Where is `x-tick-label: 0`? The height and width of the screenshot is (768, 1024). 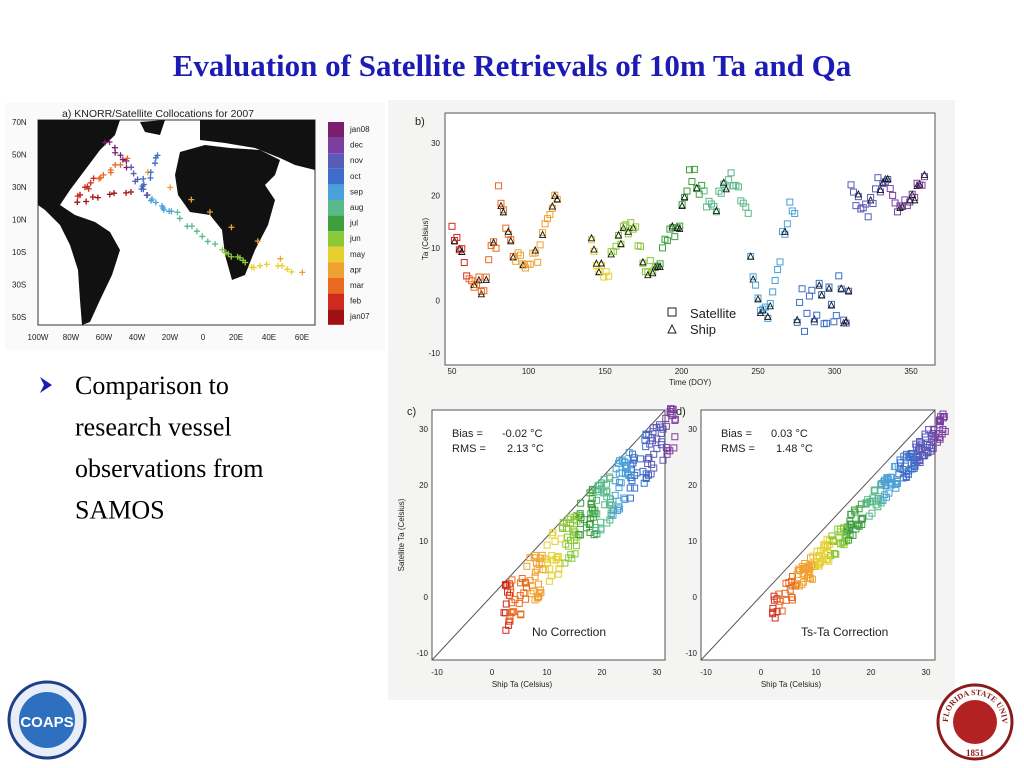 x-tick-label: 0 is located at coordinates (761, 672).